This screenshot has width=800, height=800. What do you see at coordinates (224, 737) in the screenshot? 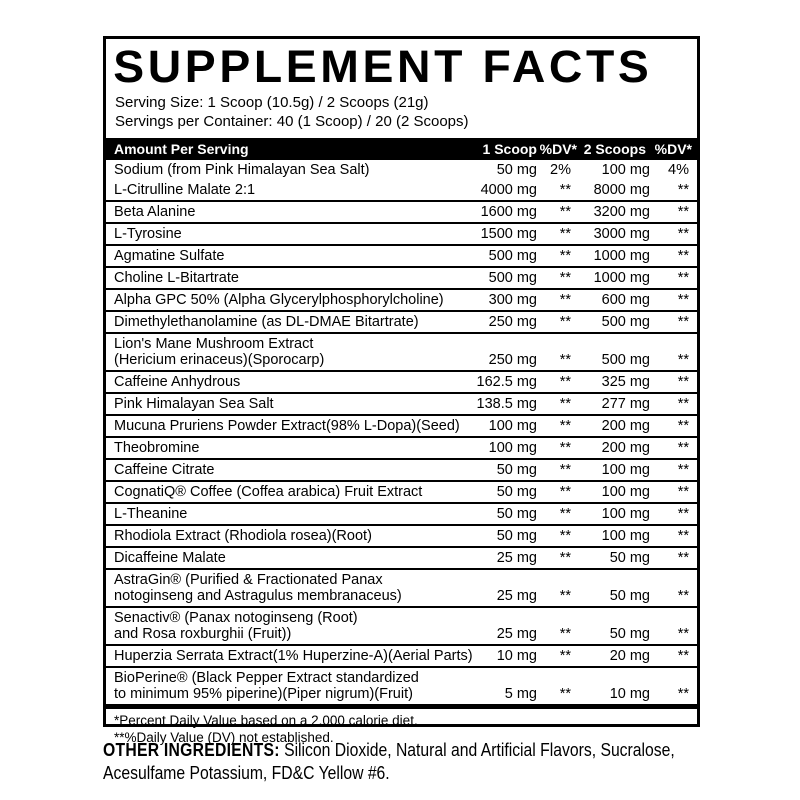
I see `footnote-dv-not-established: **%Daily Value (DV) not established.` at bounding box center [224, 737].